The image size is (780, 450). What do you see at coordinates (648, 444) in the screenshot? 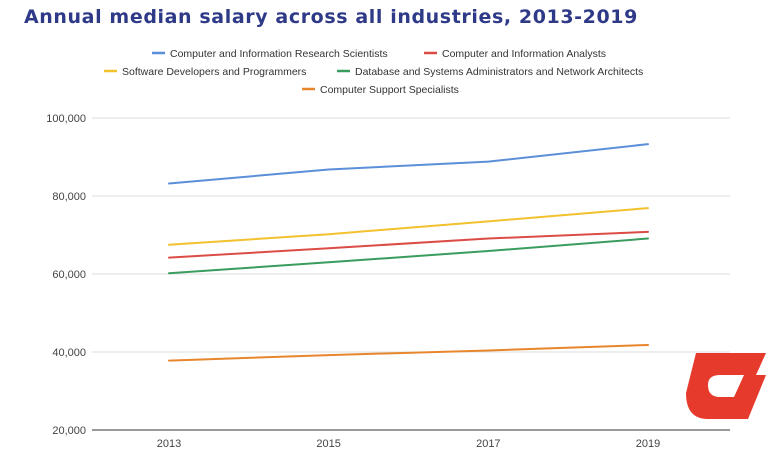
I see `x-tick-label: 2019` at bounding box center [648, 444].